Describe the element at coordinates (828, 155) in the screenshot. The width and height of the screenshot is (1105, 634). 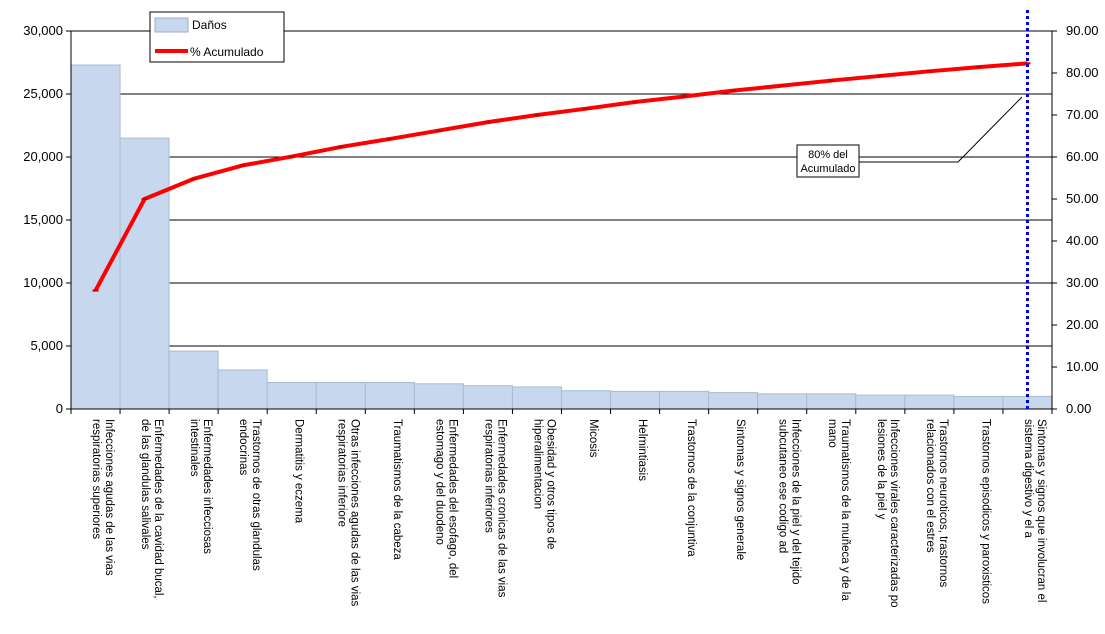
I see `annotation-line-1: 80% del` at that location.